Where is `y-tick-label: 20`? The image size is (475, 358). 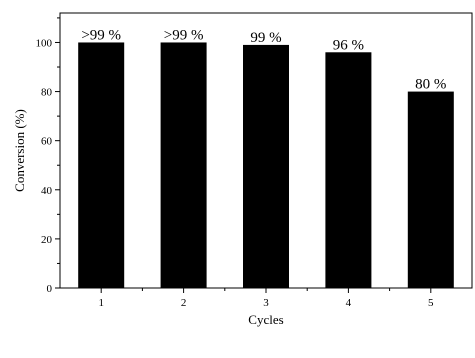
y-tick-label: 20 is located at coordinates (47, 240).